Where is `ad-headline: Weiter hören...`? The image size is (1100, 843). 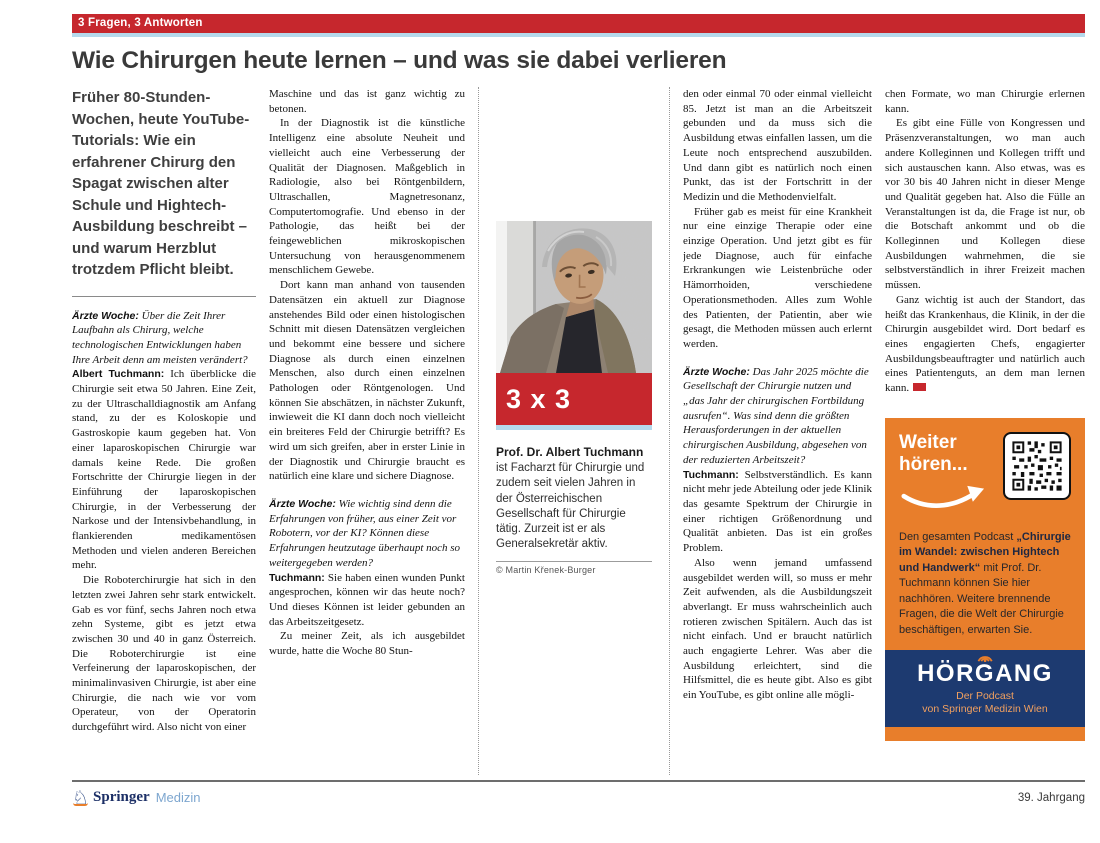 ad-headline: Weiter hören... is located at coordinates (933, 453).